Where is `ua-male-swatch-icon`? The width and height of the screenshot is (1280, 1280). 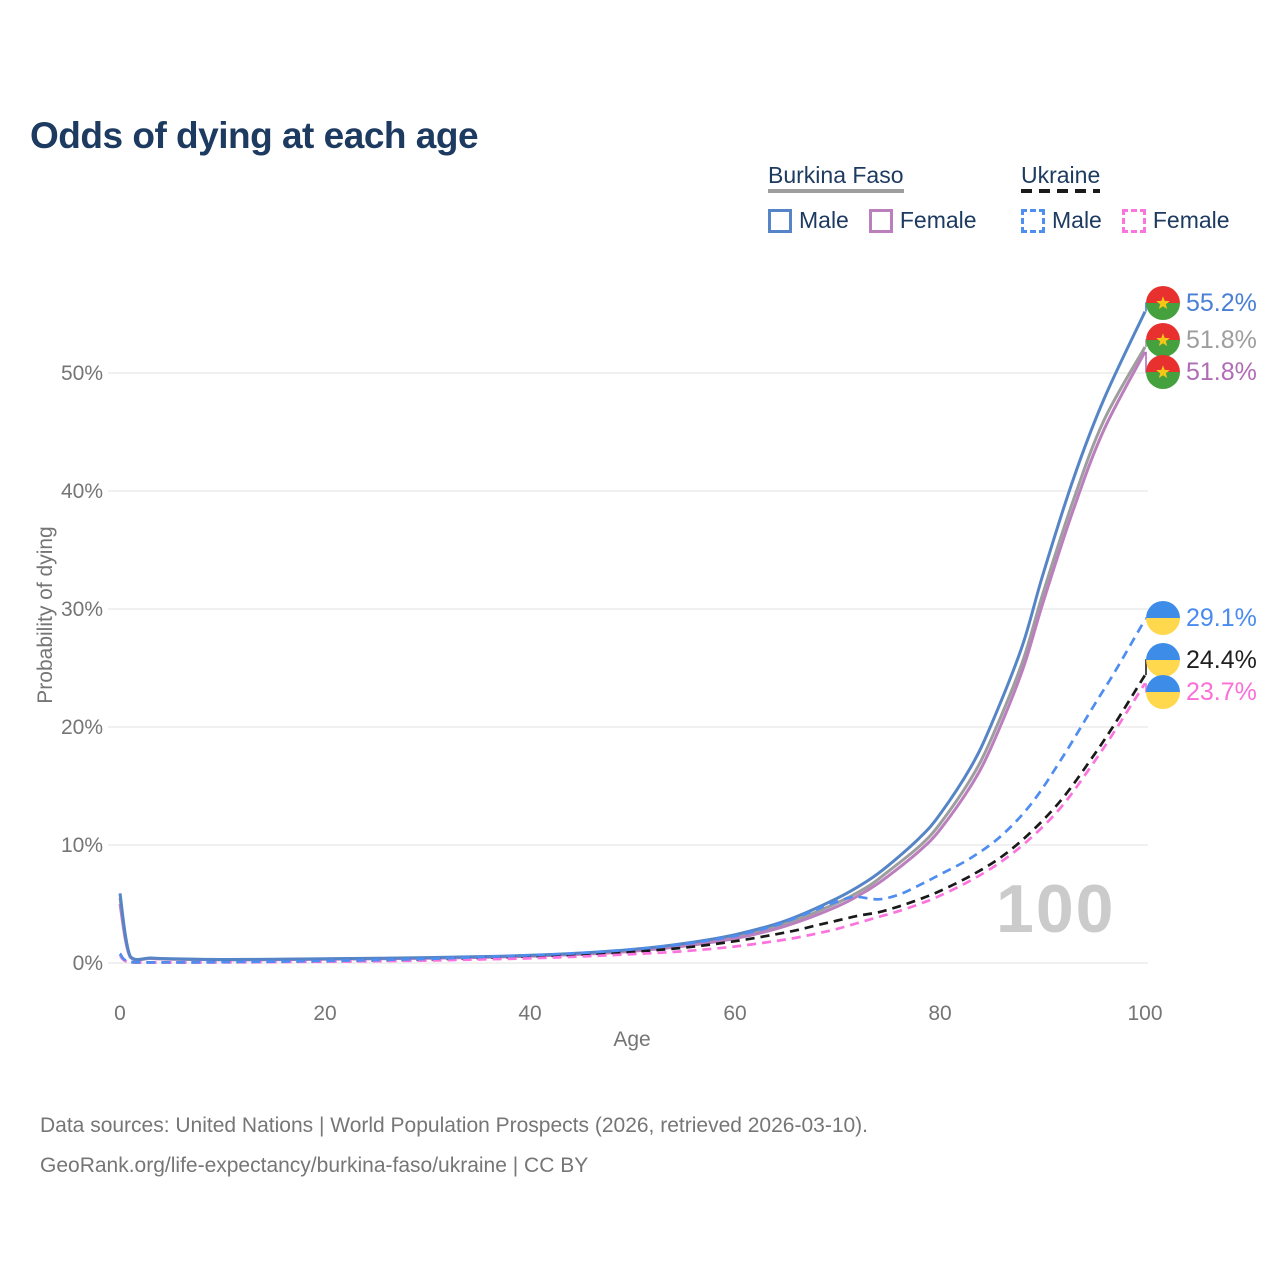 ua-male-swatch-icon is located at coordinates (1033, 220).